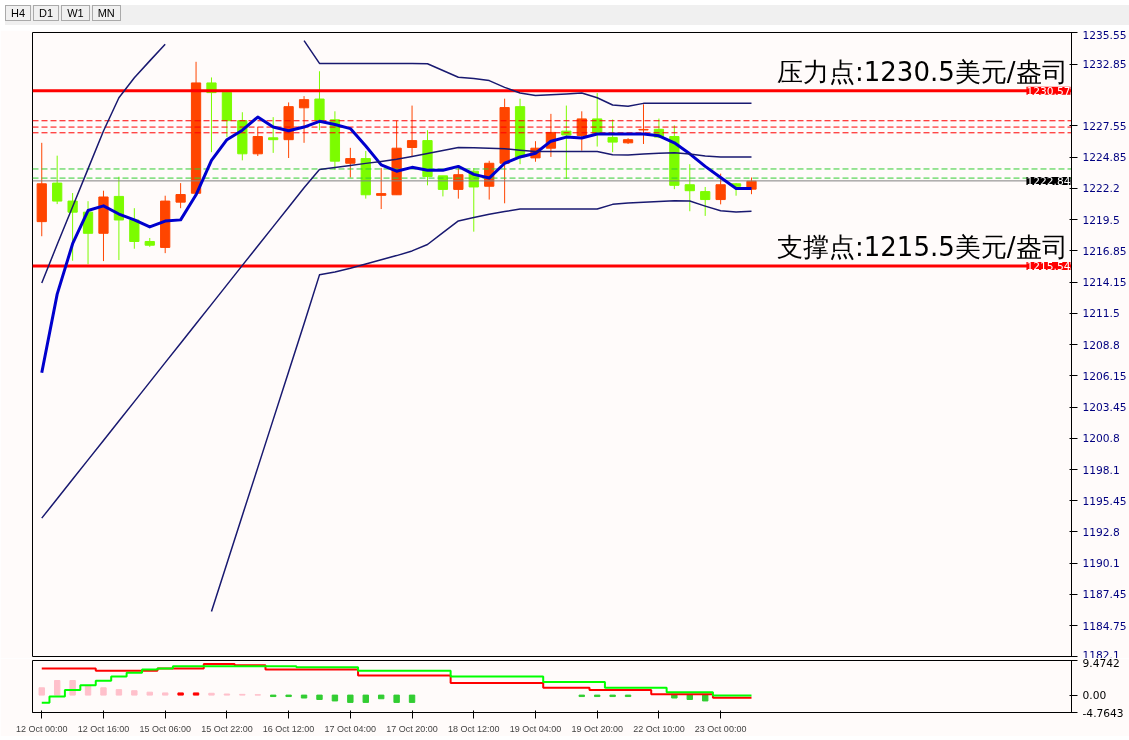 Image resolution: width=1129 pixels, height=740 pixels. What do you see at coordinates (350, 728) in the screenshot?
I see `x-tick-label: 17 Oct 04:00` at bounding box center [350, 728].